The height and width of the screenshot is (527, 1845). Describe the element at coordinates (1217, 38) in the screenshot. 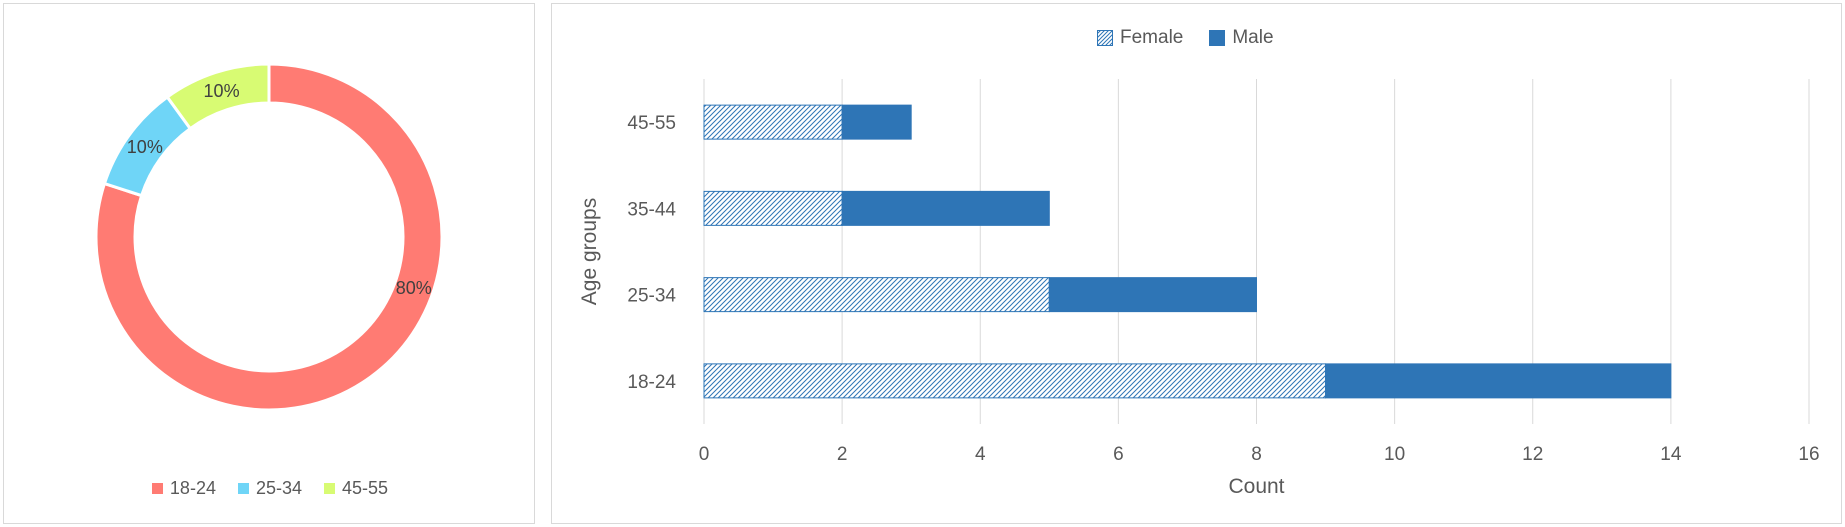

I see `legend-swatch-male` at that location.